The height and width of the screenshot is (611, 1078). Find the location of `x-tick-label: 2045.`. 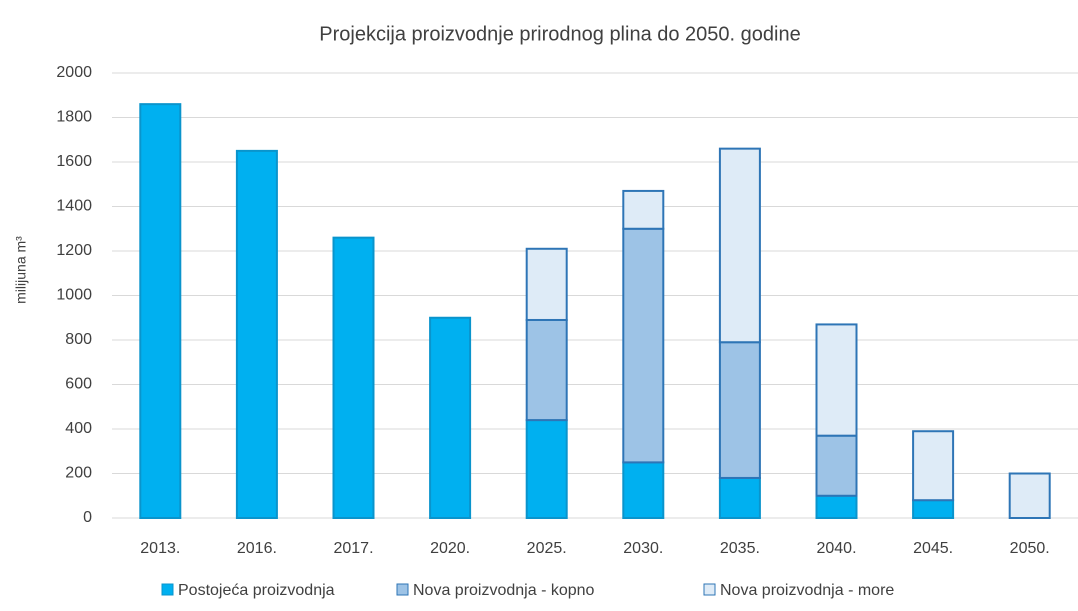

x-tick-label: 2045. is located at coordinates (933, 548).